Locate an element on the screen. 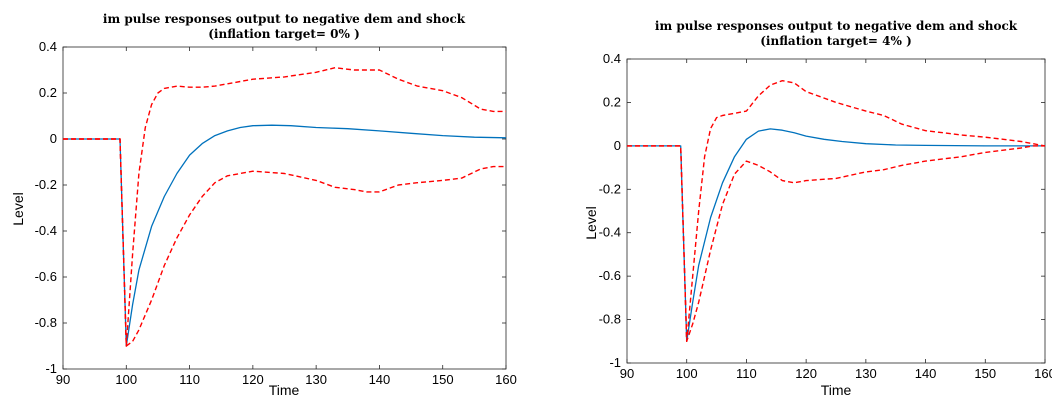  chart-subtitle: (inflation target= 4% ) is located at coordinates (836, 41).